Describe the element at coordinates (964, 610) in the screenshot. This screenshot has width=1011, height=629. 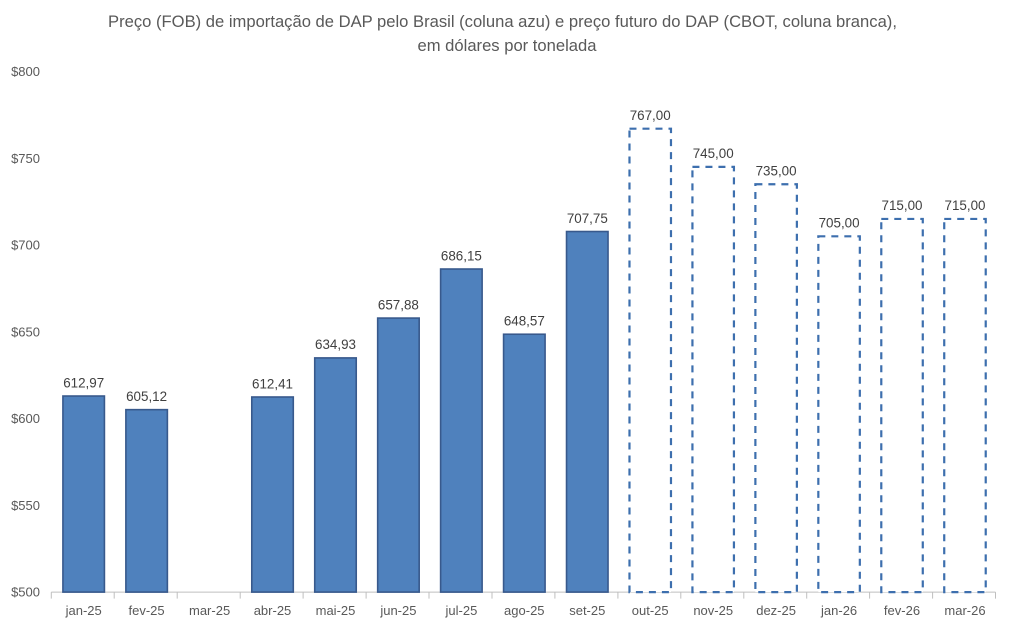
I see `svg-text: mar-26` at that location.